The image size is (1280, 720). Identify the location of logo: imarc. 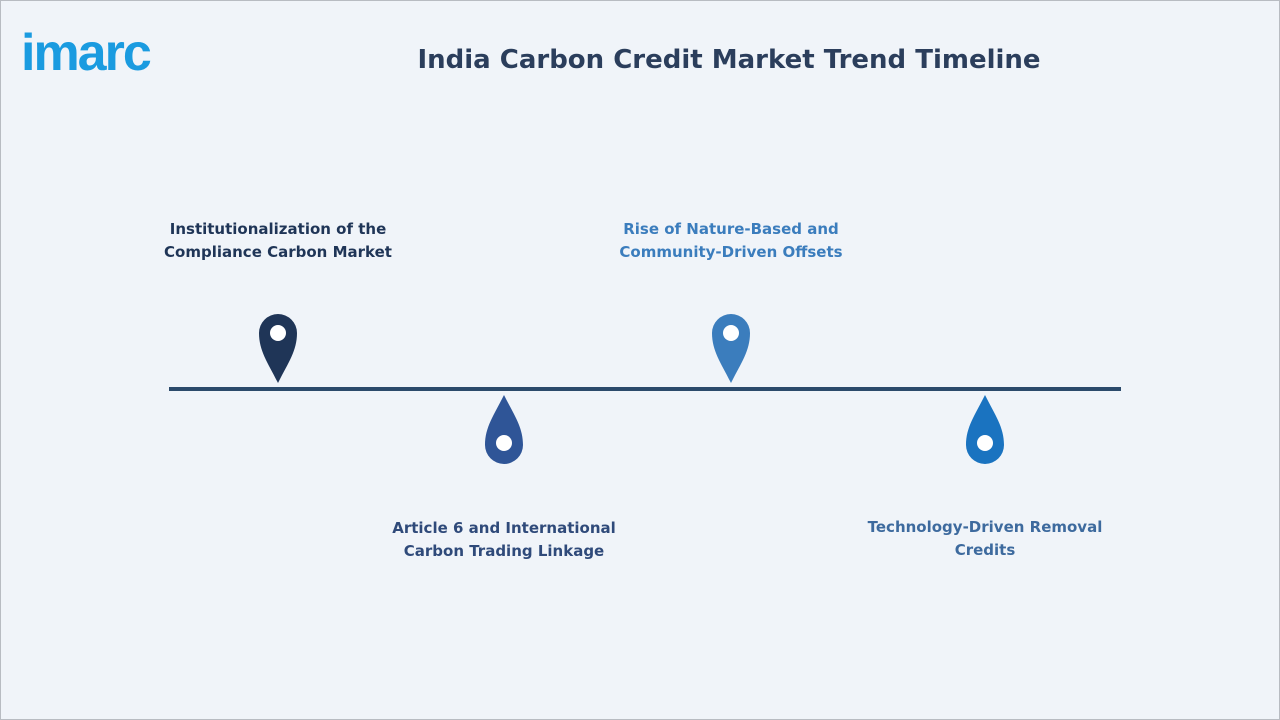
(86, 53).